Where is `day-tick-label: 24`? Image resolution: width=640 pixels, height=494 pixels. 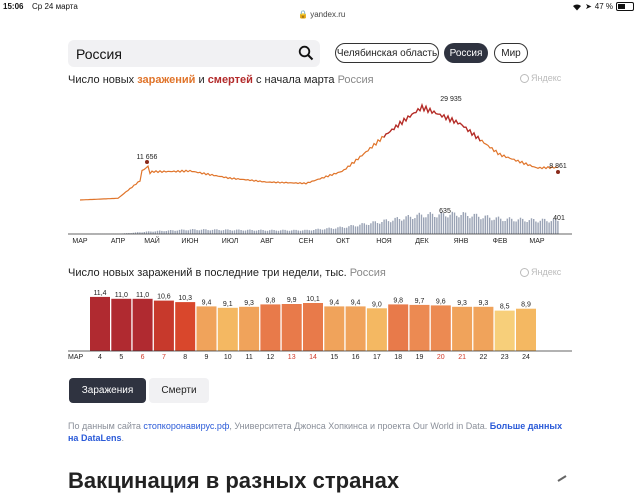 day-tick-label: 24 is located at coordinates (526, 357).